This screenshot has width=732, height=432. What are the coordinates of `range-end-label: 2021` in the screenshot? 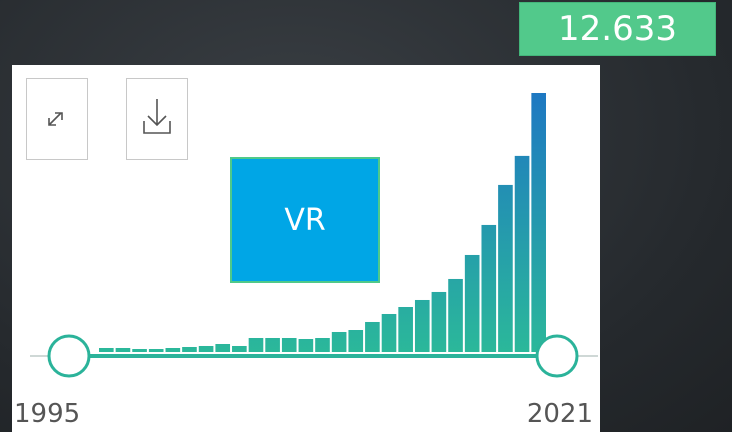 It's located at (560, 414).